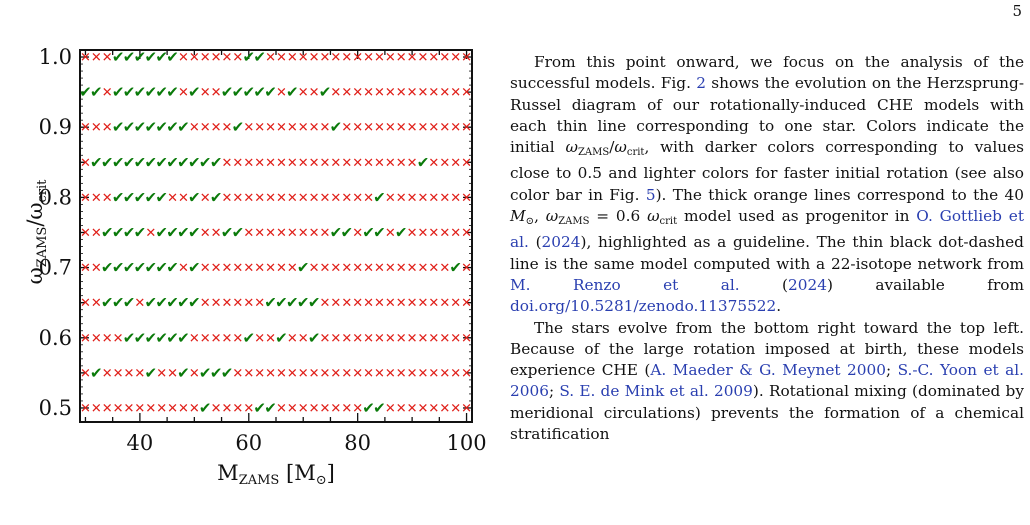 The height and width of the screenshot is (525, 1030). Describe the element at coordinates (767, 381) in the screenshot. I see `citation-link: S.-C. Yoon et al. 2006` at that location.